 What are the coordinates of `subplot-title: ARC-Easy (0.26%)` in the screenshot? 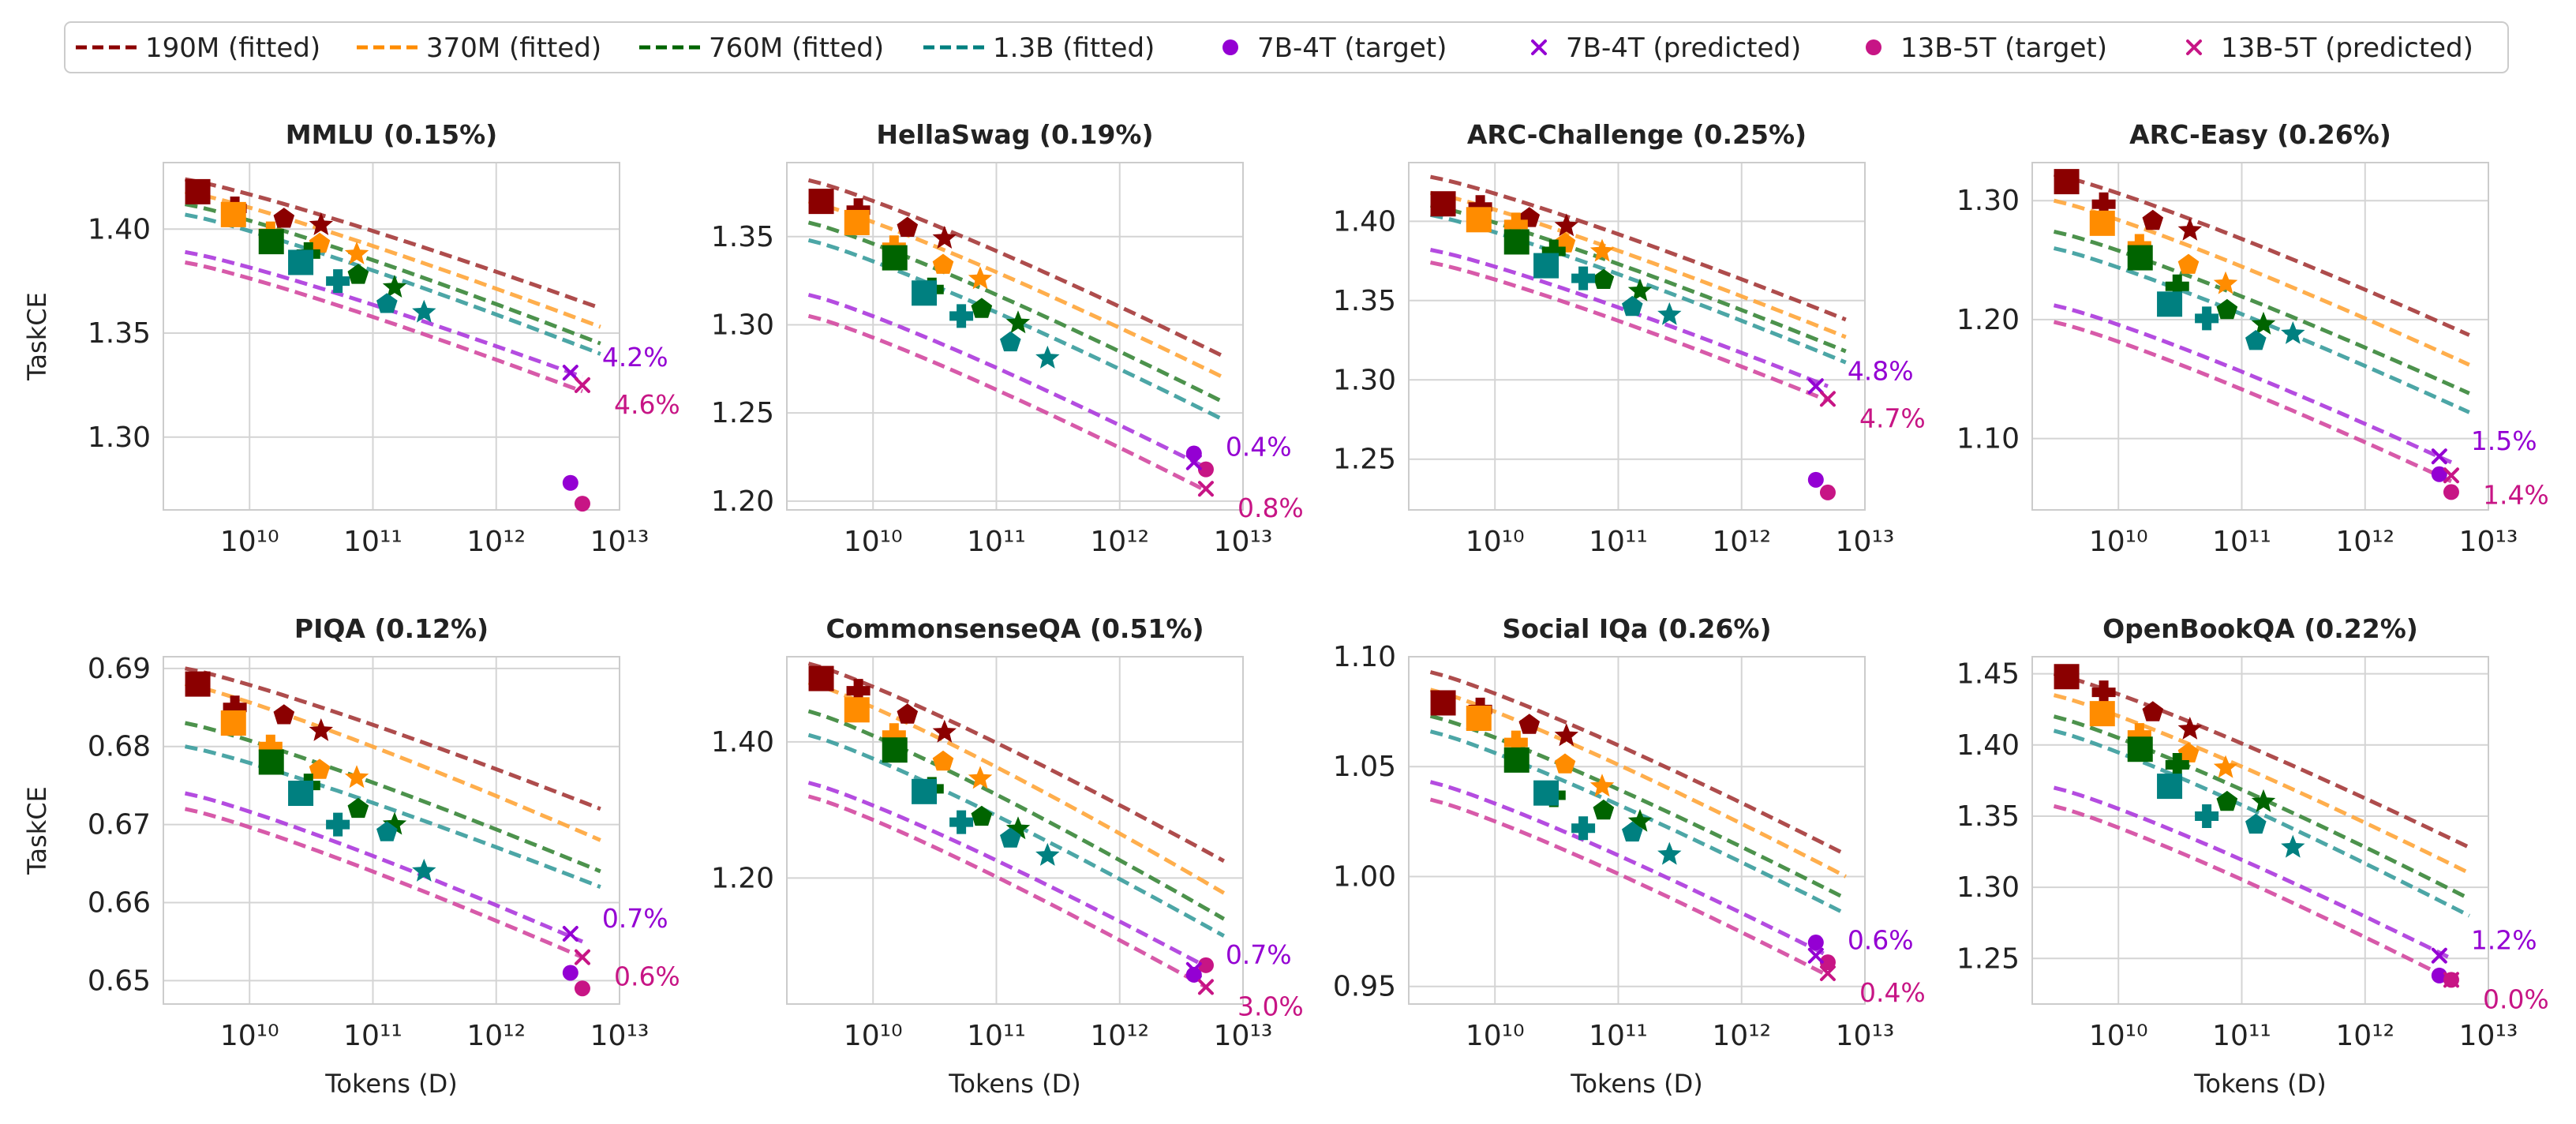 It's located at (2260, 134).